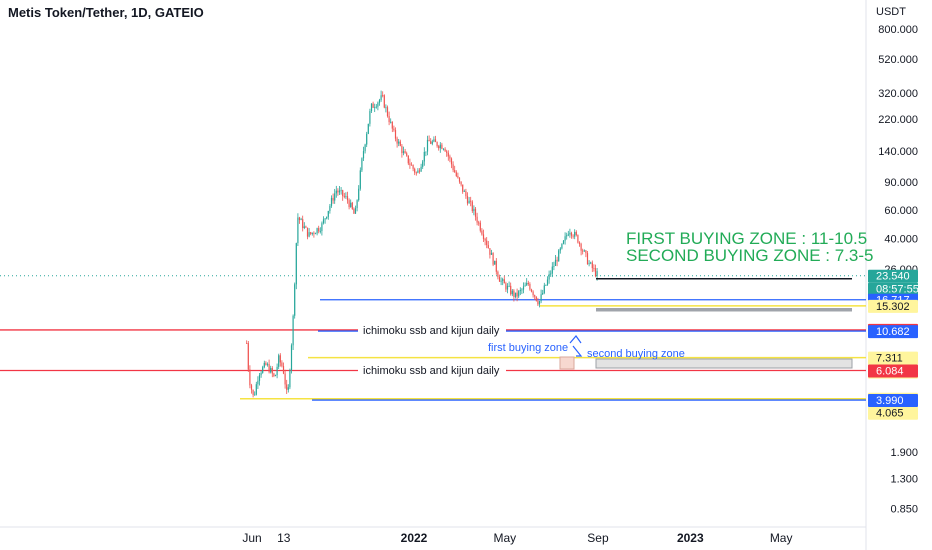 The height and width of the screenshot is (550, 932). I want to click on price-tick-label: 90.000, so click(901, 183).